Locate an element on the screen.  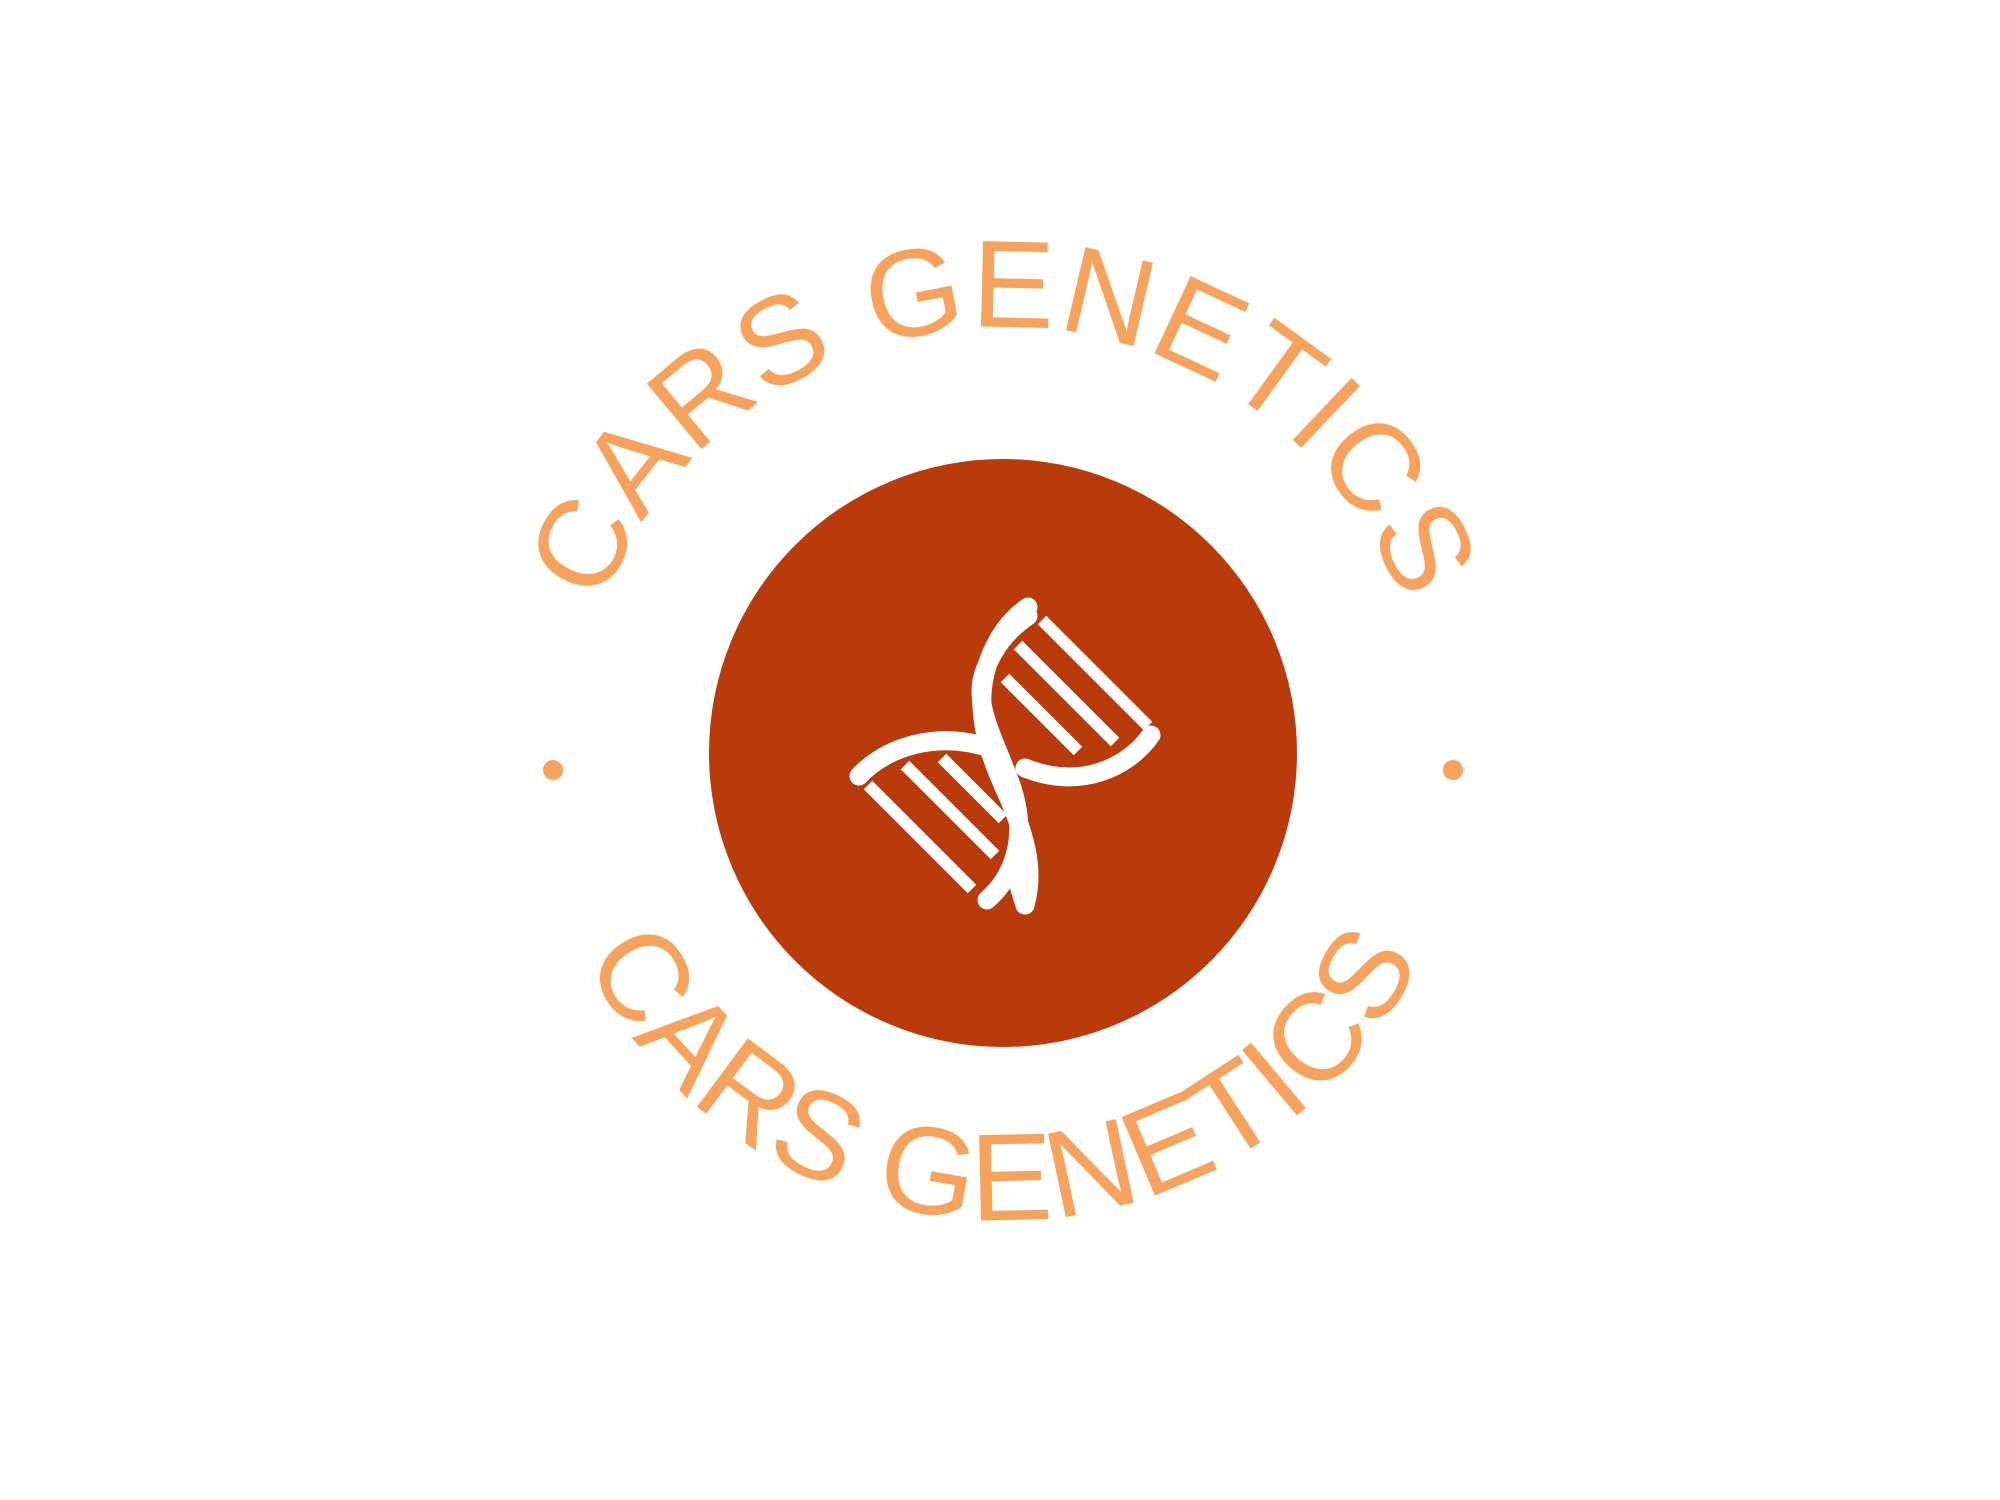
left-dot-icon is located at coordinates (553, 770).